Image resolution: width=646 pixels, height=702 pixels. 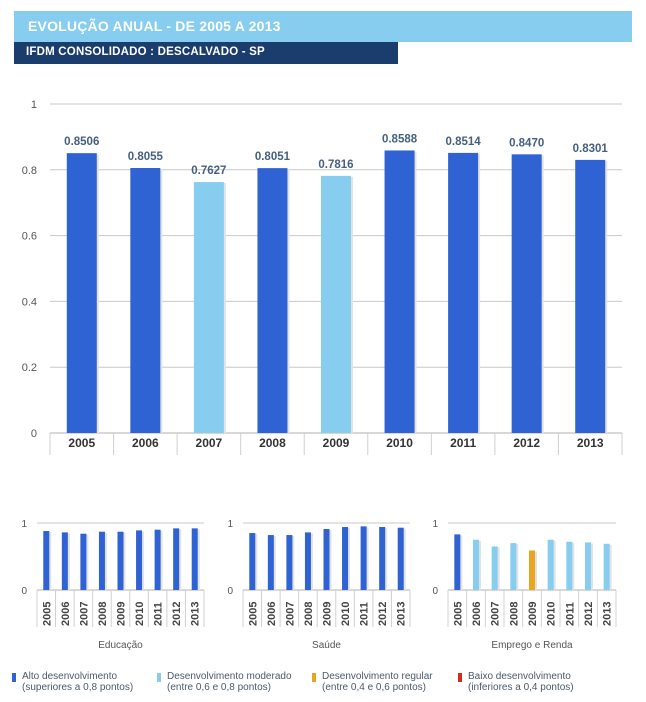 What do you see at coordinates (229, 676) in the screenshot?
I see `legend-label-moderado: Desenvolvimento moderado` at bounding box center [229, 676].